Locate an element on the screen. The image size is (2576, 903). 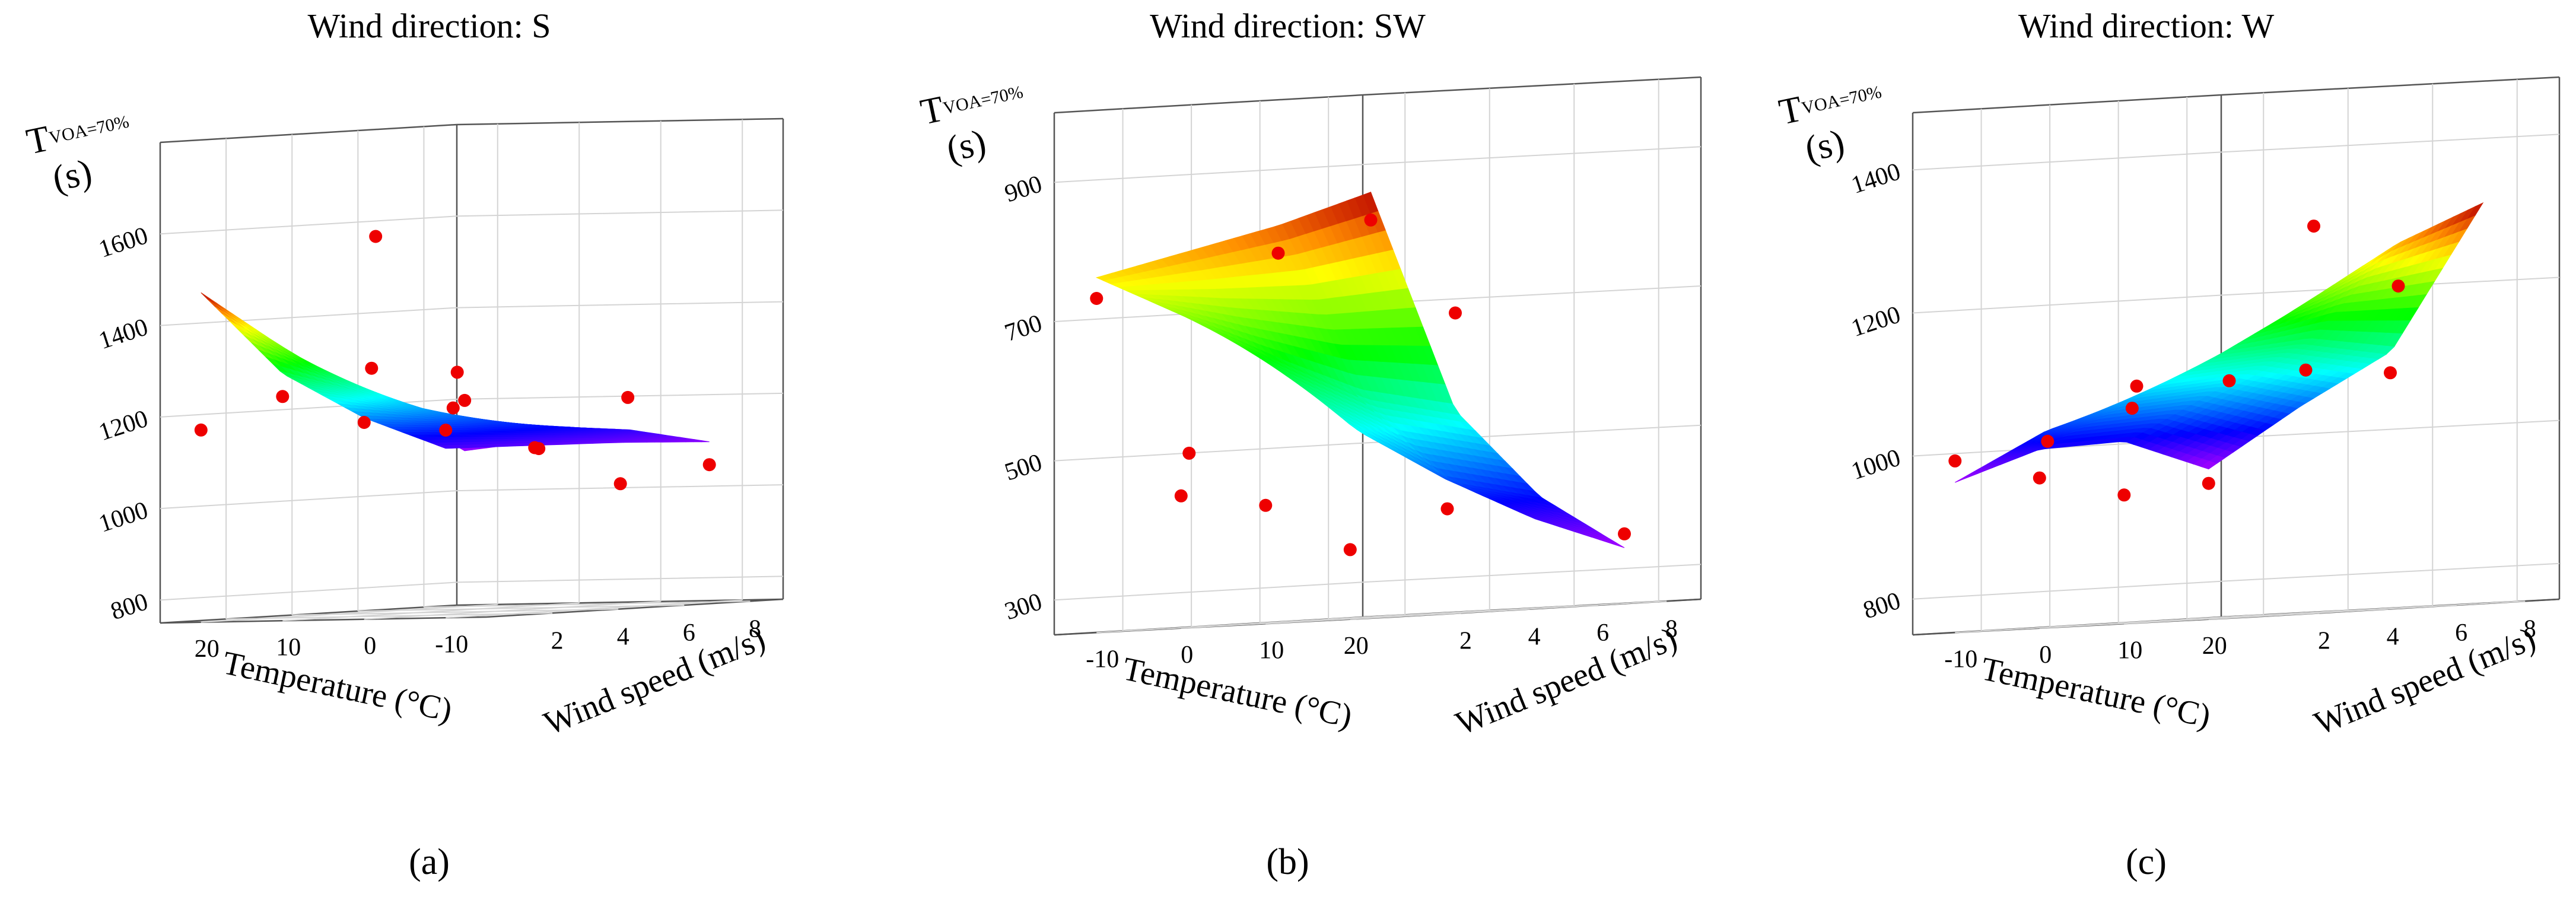
axis-frame is located at coordinates (471, 371).